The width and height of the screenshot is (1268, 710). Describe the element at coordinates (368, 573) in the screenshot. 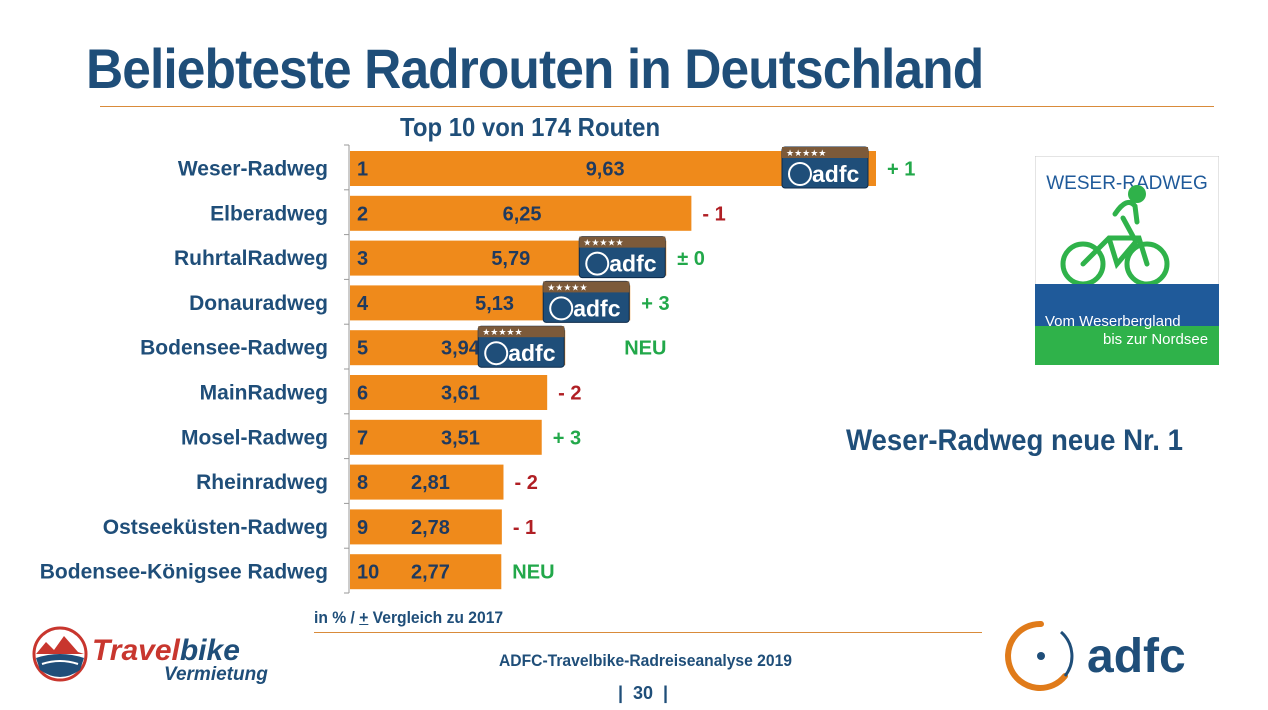

I see `rank-label: 10` at that location.